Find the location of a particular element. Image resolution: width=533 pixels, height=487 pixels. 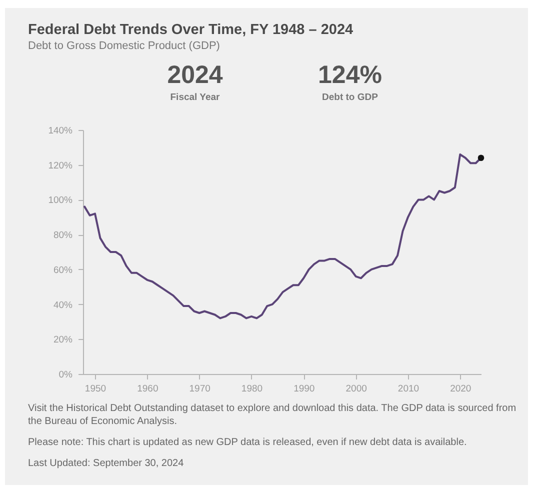

y-tick-label: 100% is located at coordinates (61, 200).